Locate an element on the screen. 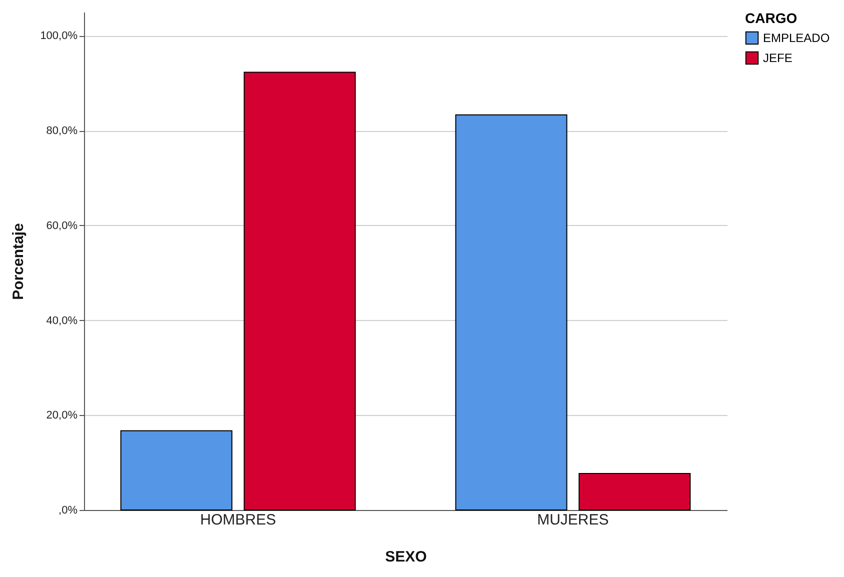  y-axis-title: Porcentaje is located at coordinates (19, 261).